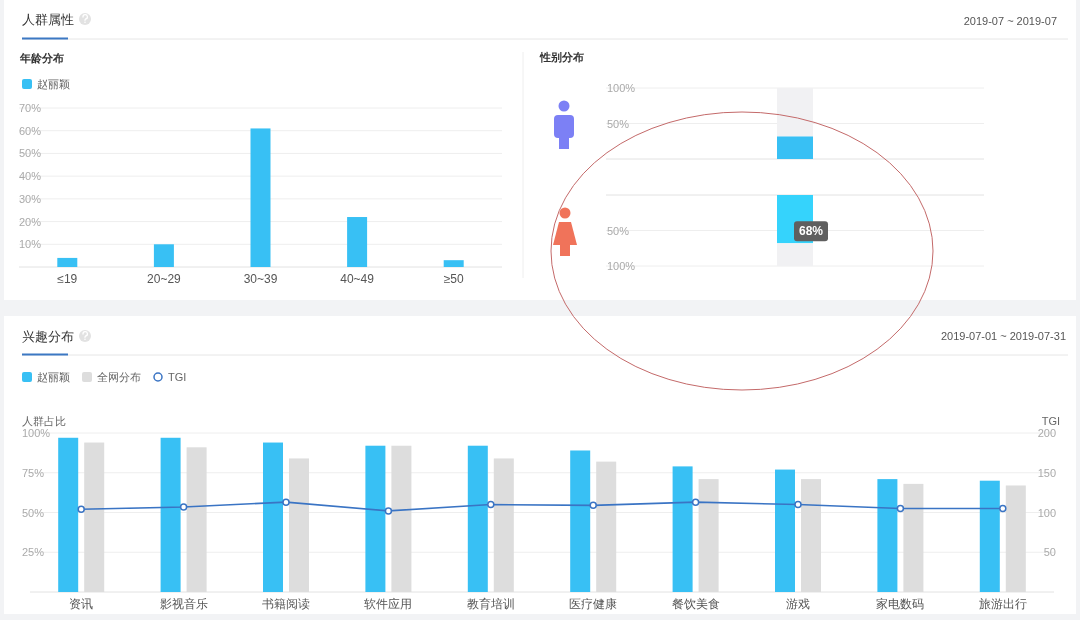  Describe the element at coordinates (490, 604) in the screenshot. I see `x-tick-label: 教育培训` at that location.